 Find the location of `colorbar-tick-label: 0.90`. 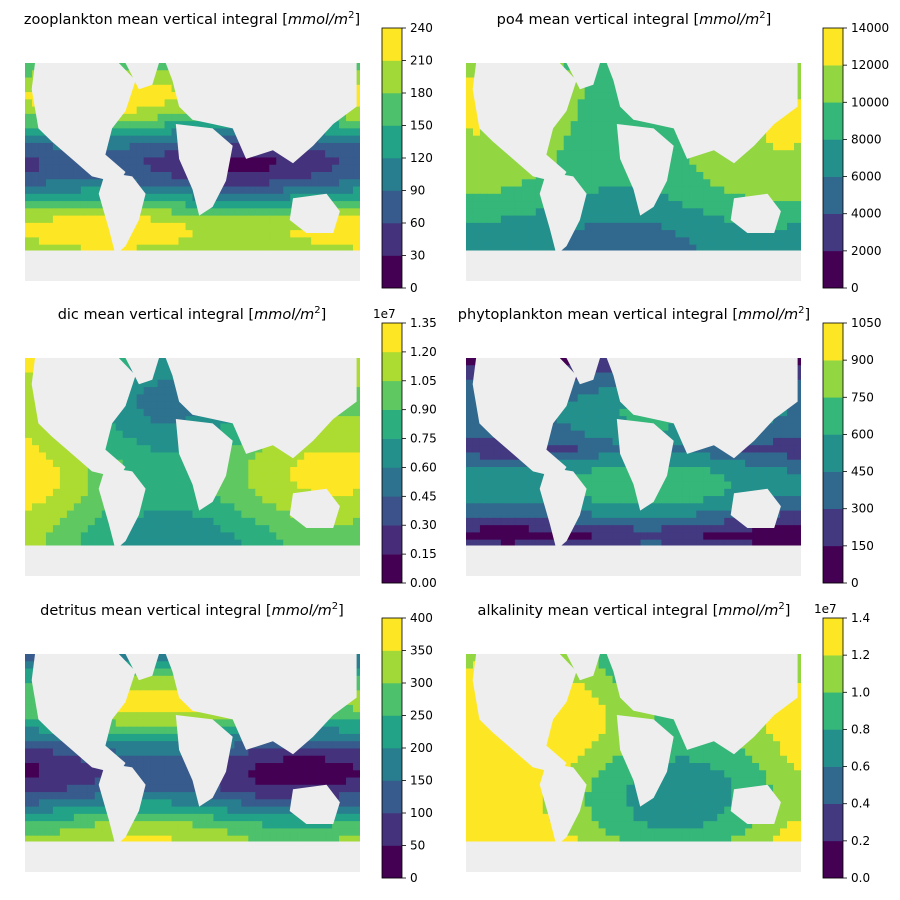

colorbar-tick-label: 0.90 is located at coordinates (423, 410).